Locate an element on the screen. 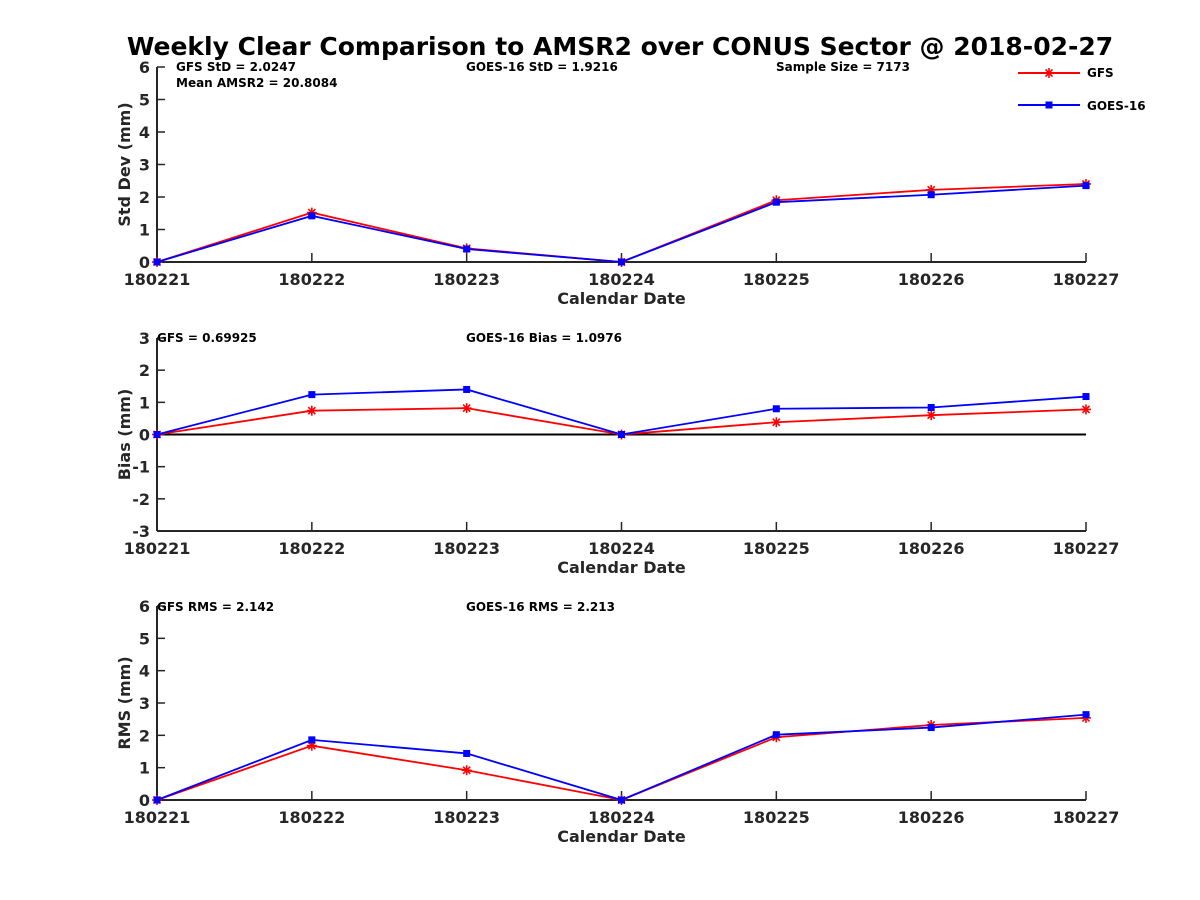  stddev-x-tick-label: 180225 is located at coordinates (776, 279).